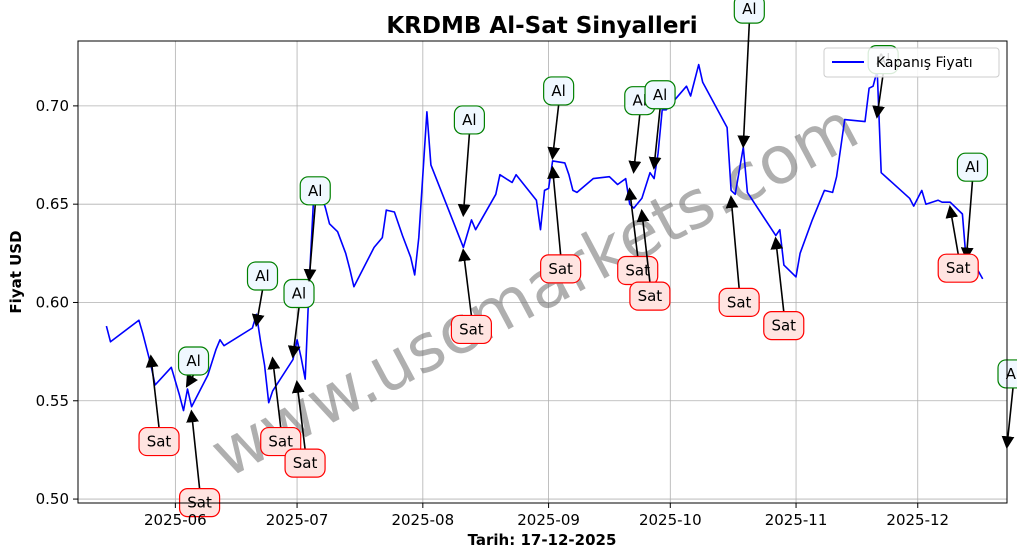  I want to click on y-tick-label: 0.60, so click(52, 302).